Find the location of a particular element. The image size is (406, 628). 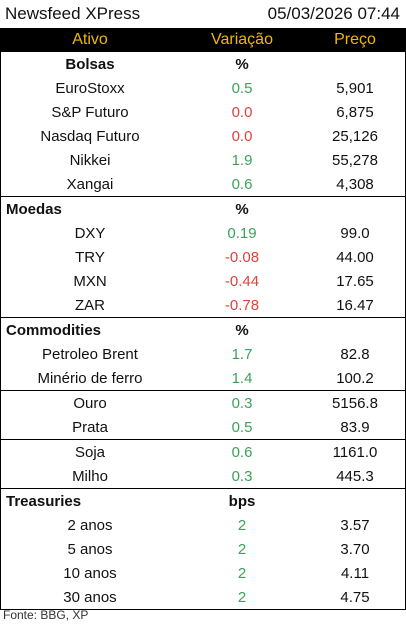

price-value: 100.2 is located at coordinates (355, 378).